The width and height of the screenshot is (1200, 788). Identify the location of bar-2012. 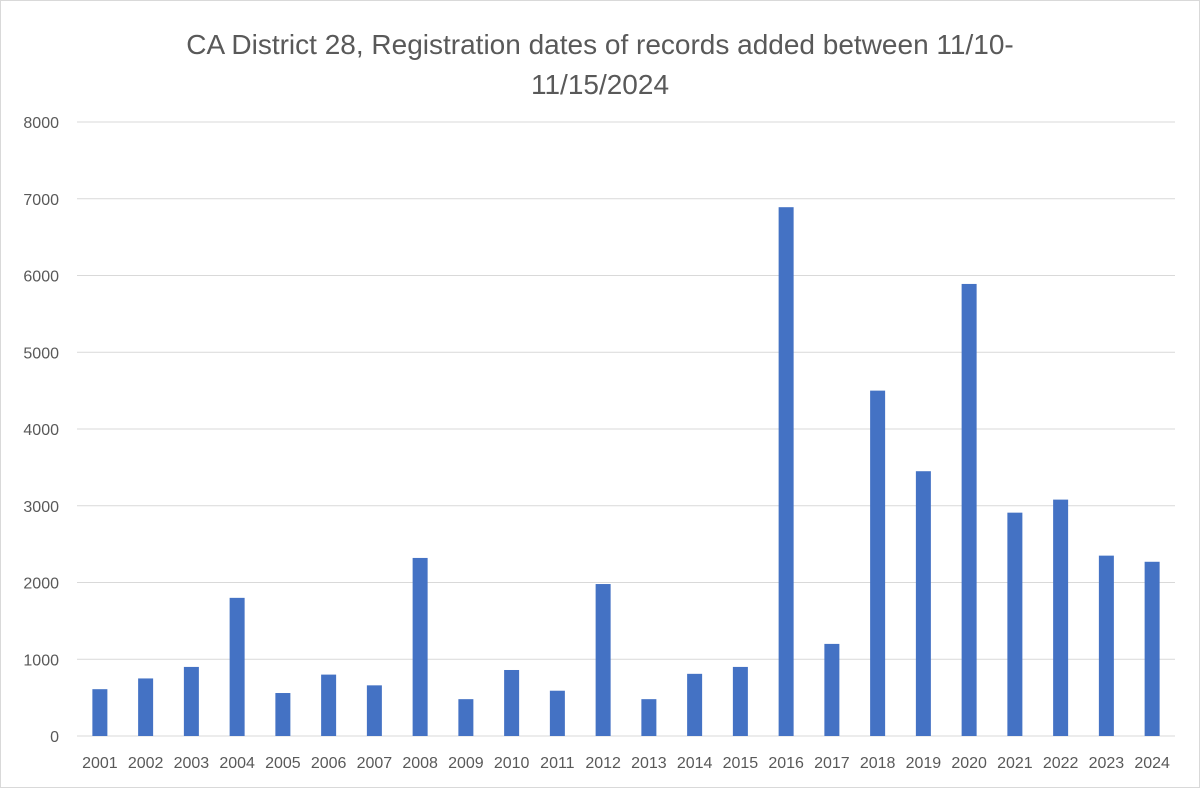
(603, 660).